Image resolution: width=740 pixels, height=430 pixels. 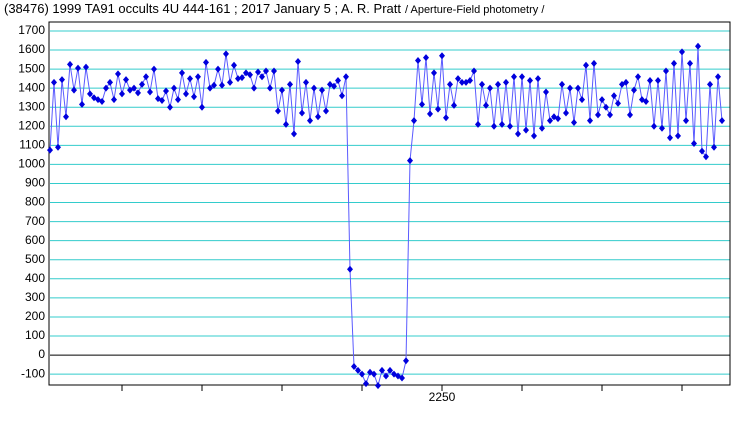 What do you see at coordinates (35, 316) in the screenshot?
I see `y-tick-label: 200` at bounding box center [35, 316].